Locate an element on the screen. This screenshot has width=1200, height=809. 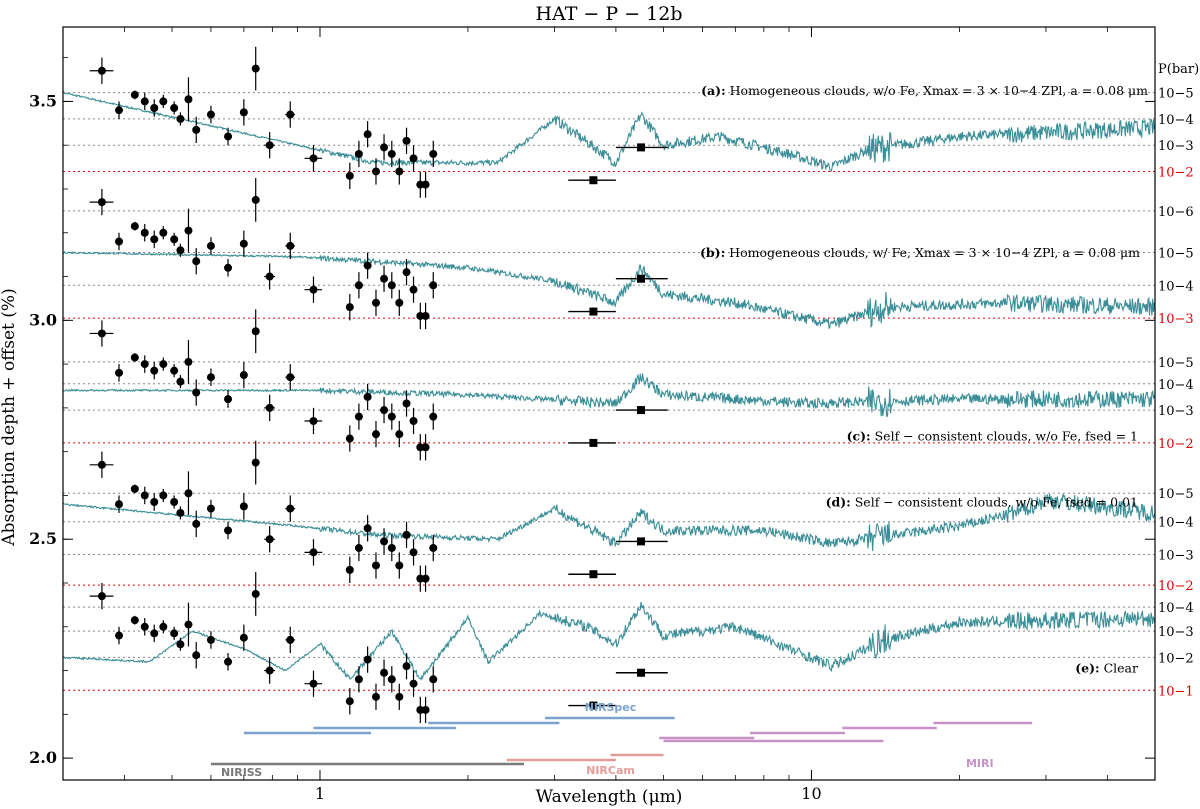
y-tick-label: 3.0 is located at coordinates (43, 319).